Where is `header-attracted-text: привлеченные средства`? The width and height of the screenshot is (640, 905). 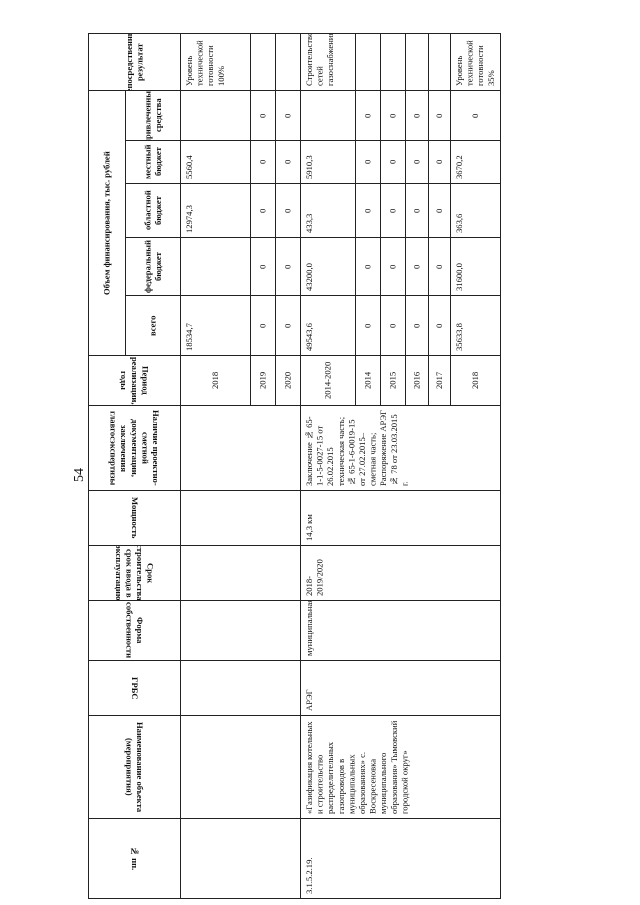 header-attracted-text: привлеченные средства is located at coordinates (152, 115).